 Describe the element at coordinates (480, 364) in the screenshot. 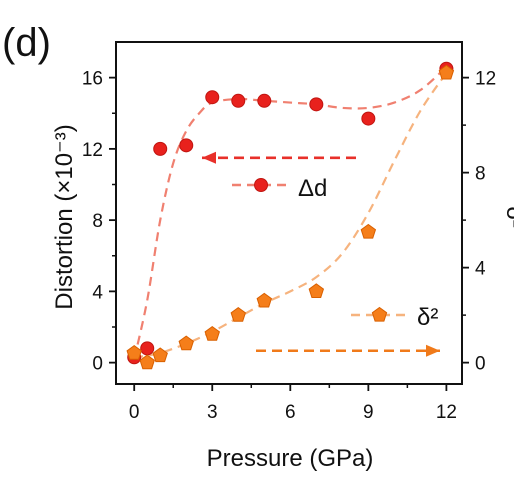

I see `right-tick-label: 0` at that location.